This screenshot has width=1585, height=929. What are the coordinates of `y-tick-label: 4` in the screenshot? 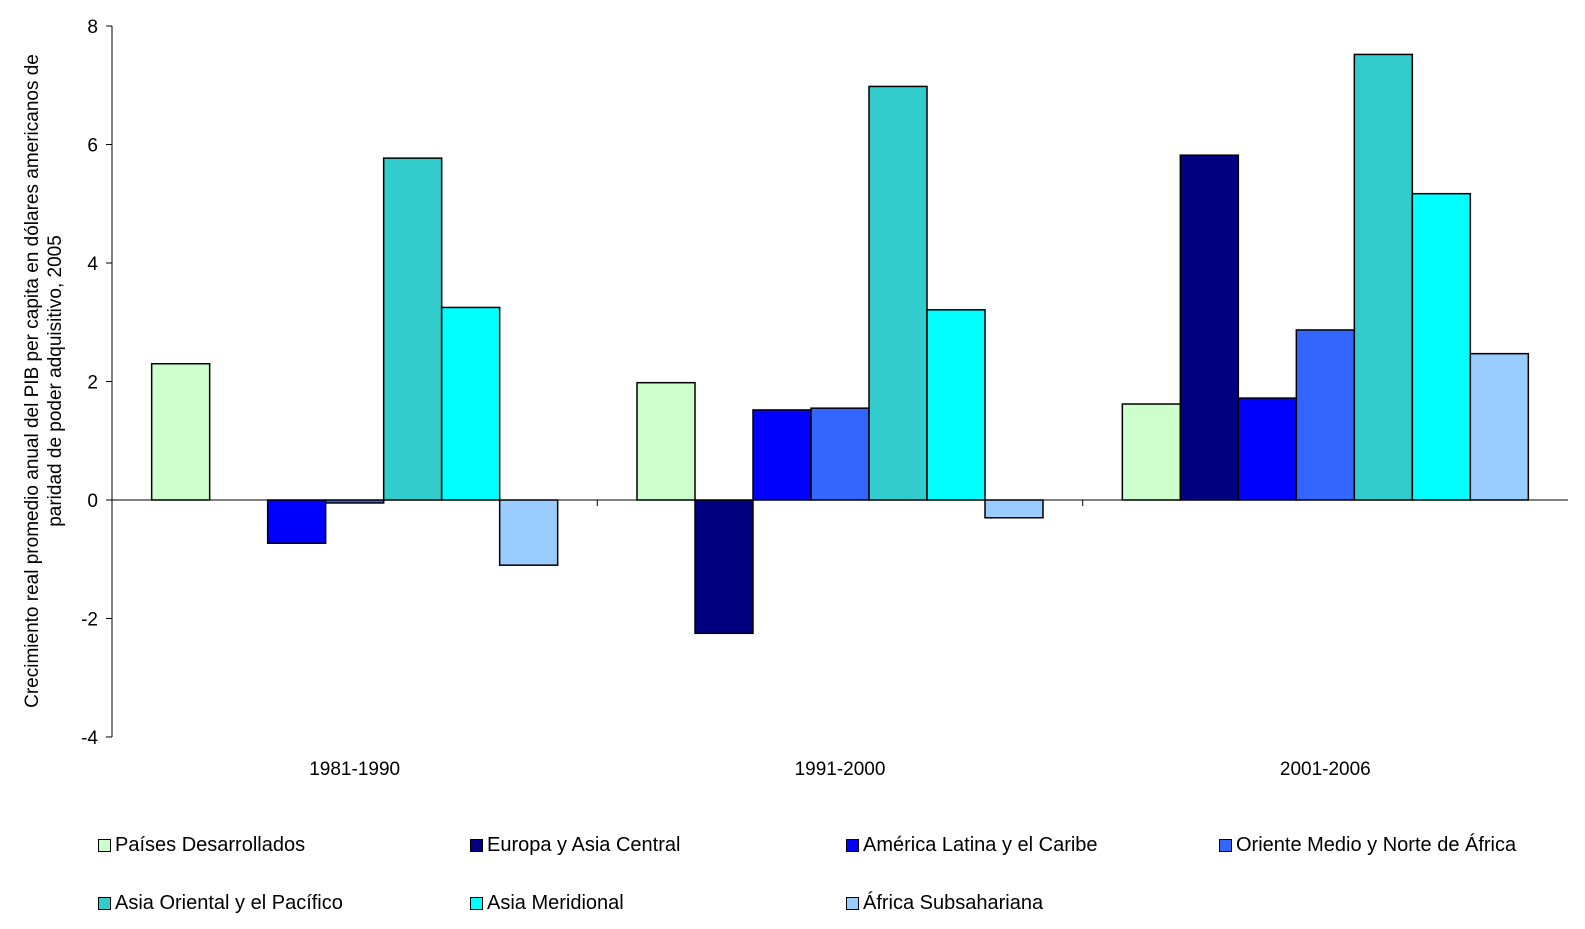 It's located at (92, 264).